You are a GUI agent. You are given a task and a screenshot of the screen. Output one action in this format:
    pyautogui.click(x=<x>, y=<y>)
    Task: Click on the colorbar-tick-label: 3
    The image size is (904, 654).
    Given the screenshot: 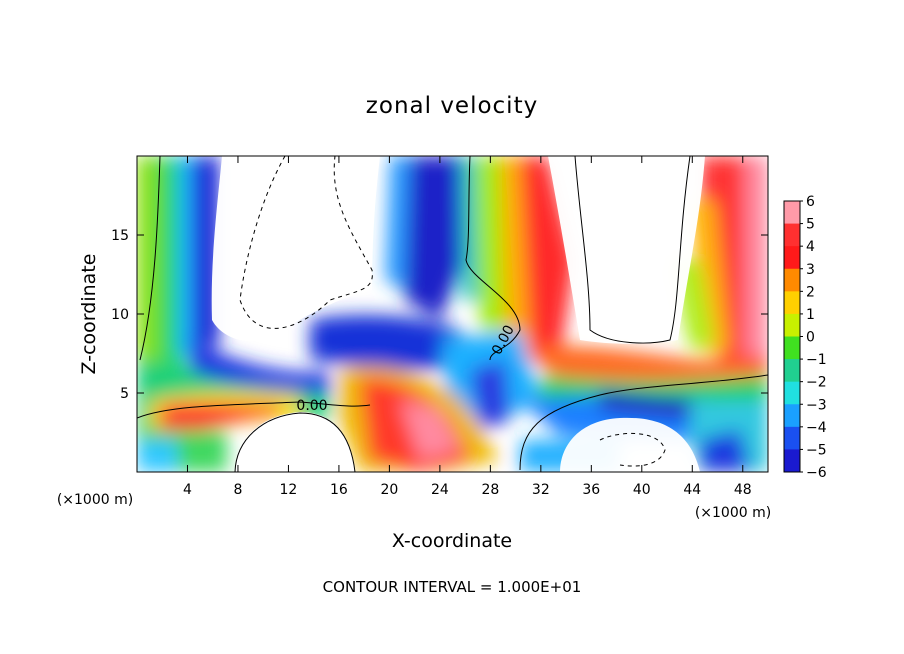 What is the action you would take?
    pyautogui.click(x=810, y=270)
    